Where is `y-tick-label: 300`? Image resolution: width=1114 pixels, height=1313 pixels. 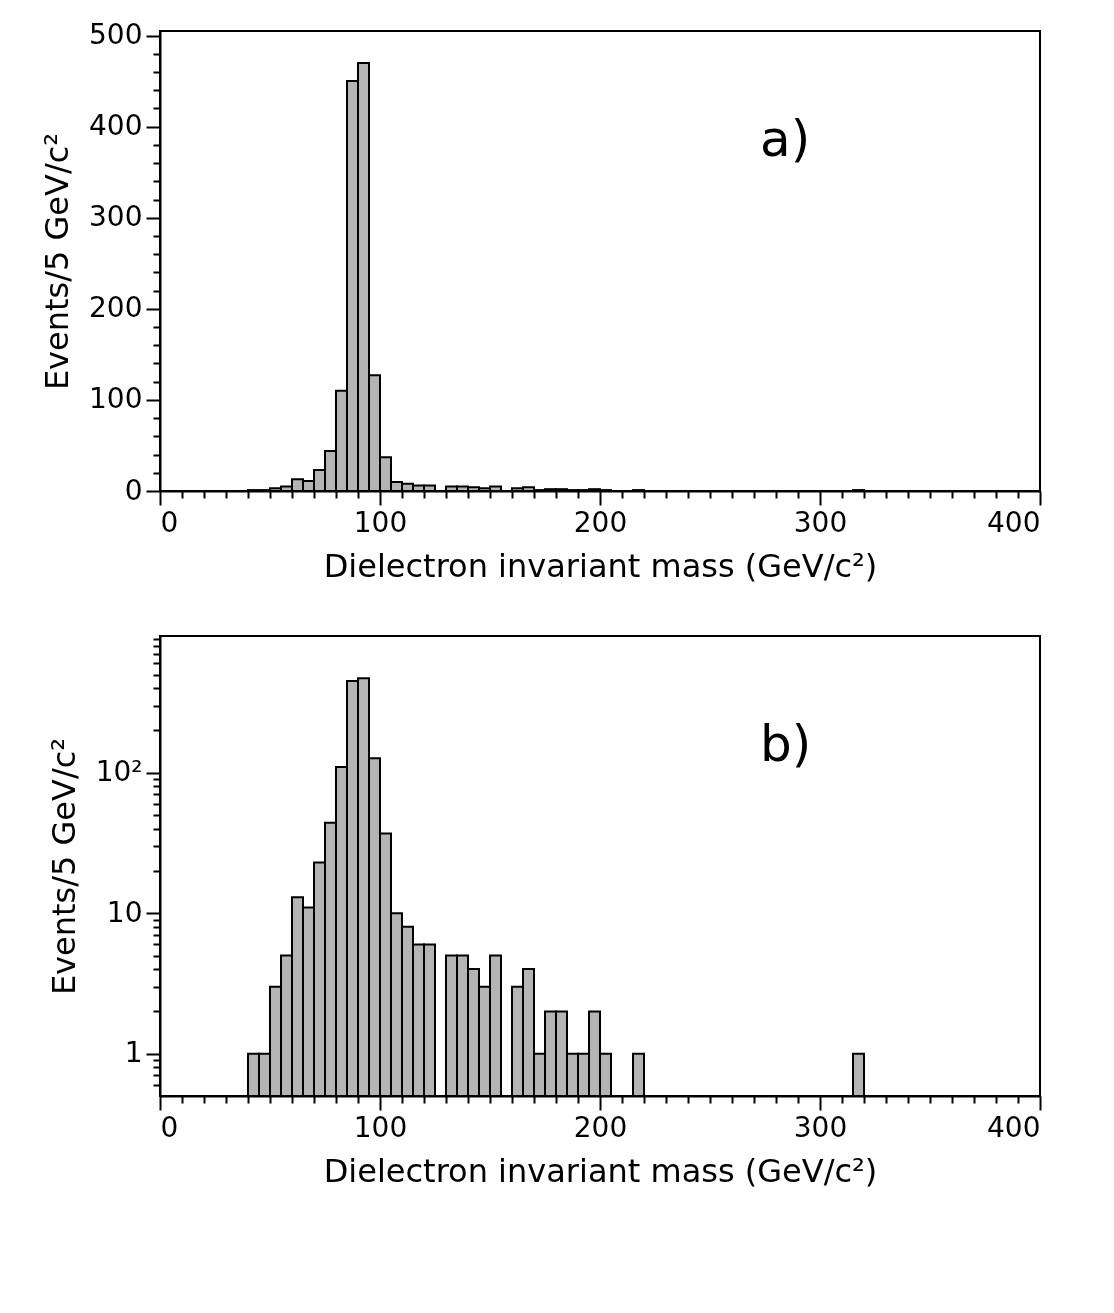 y-tick-label: 300 is located at coordinates (116, 217).